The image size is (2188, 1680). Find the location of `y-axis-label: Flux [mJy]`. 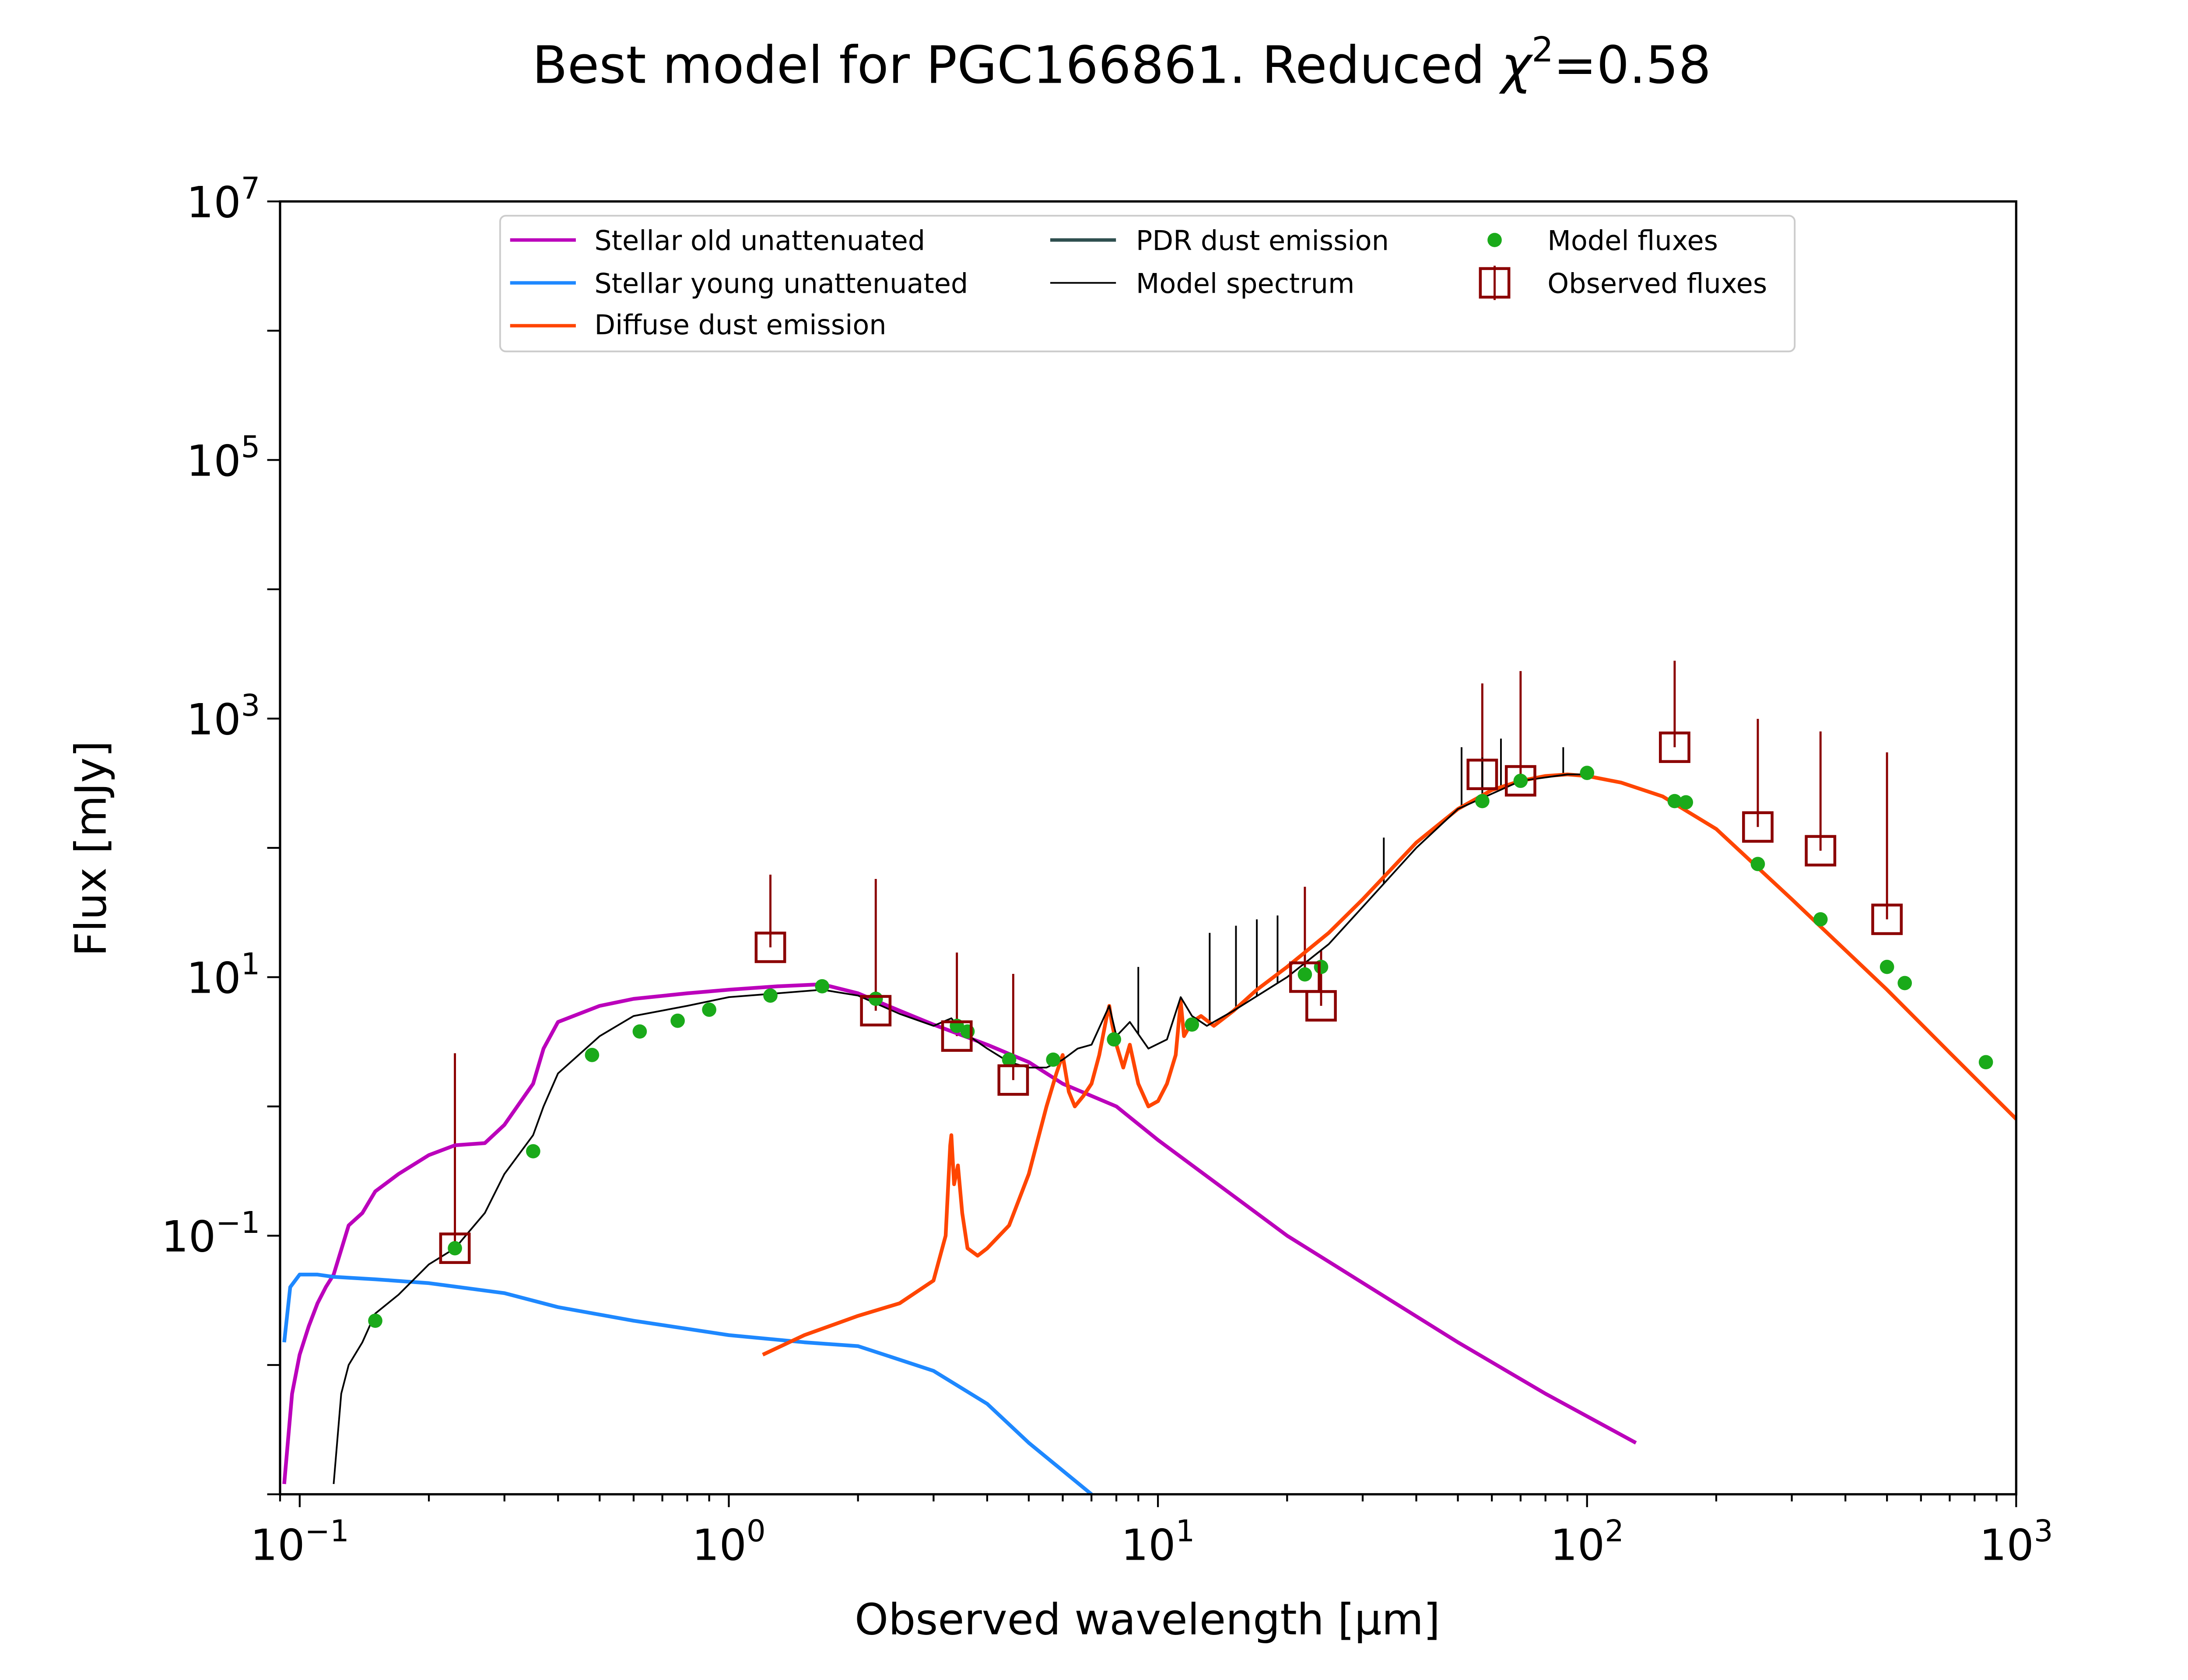

y-axis-label: Flux [mJy] is located at coordinates (92, 848).